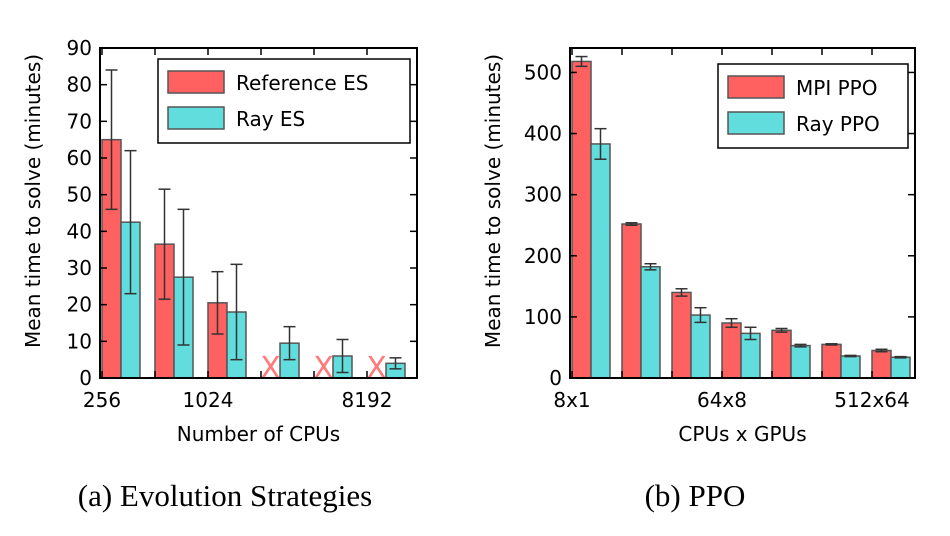  Describe the element at coordinates (302, 83) in the screenshot. I see `legend-label-reference-es: Reference ES` at that location.